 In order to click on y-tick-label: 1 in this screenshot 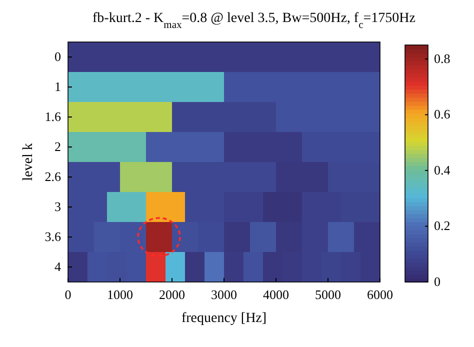, I will do `click(57, 86)`.